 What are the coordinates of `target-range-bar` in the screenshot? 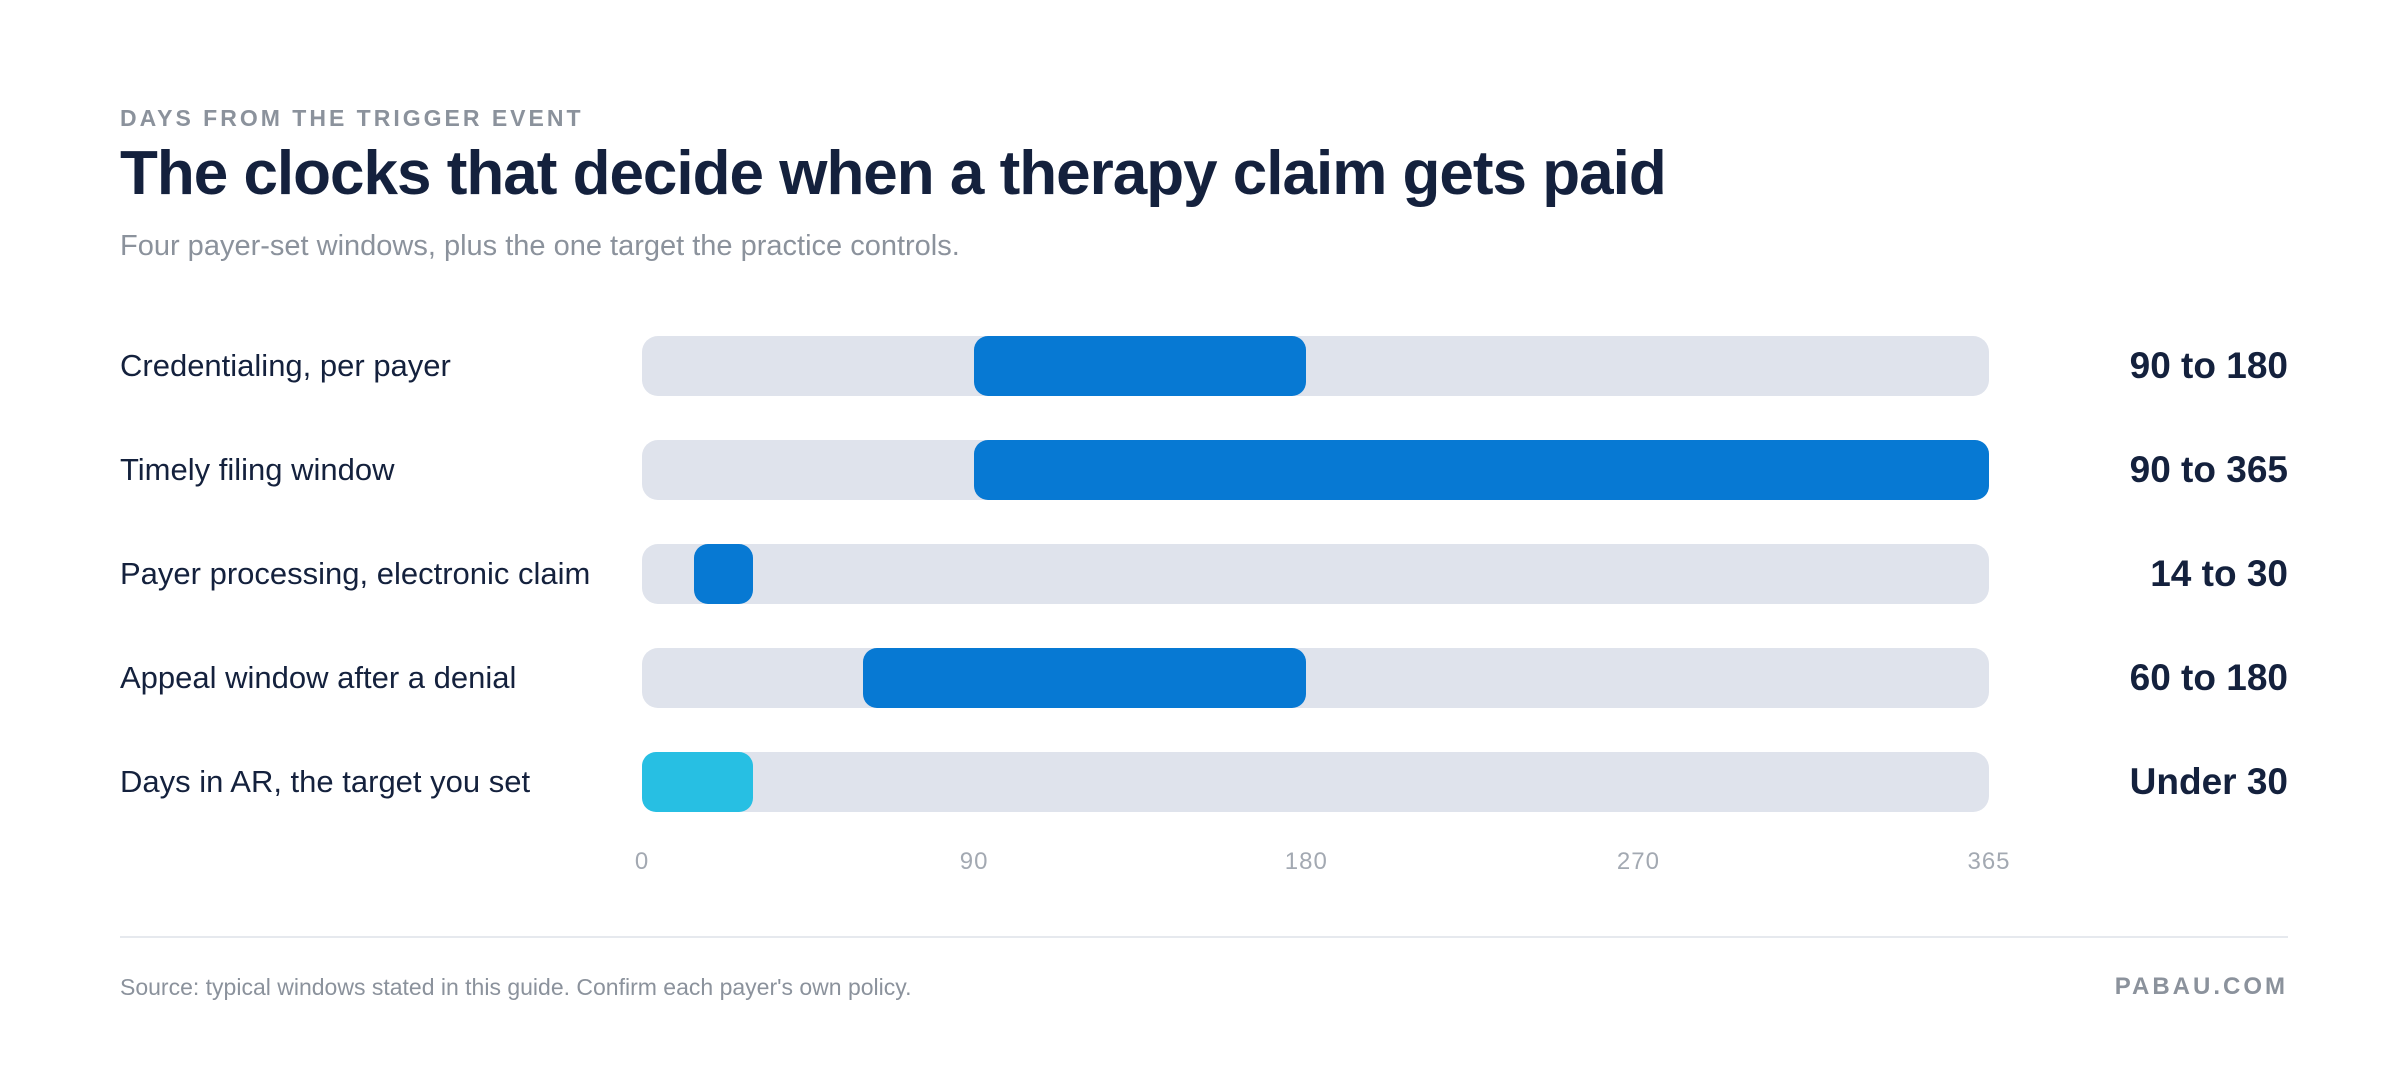 It's located at (697, 782).